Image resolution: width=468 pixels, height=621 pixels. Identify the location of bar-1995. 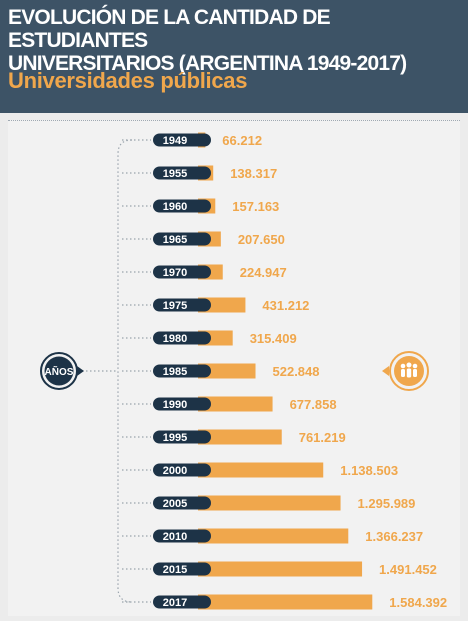
(240, 437).